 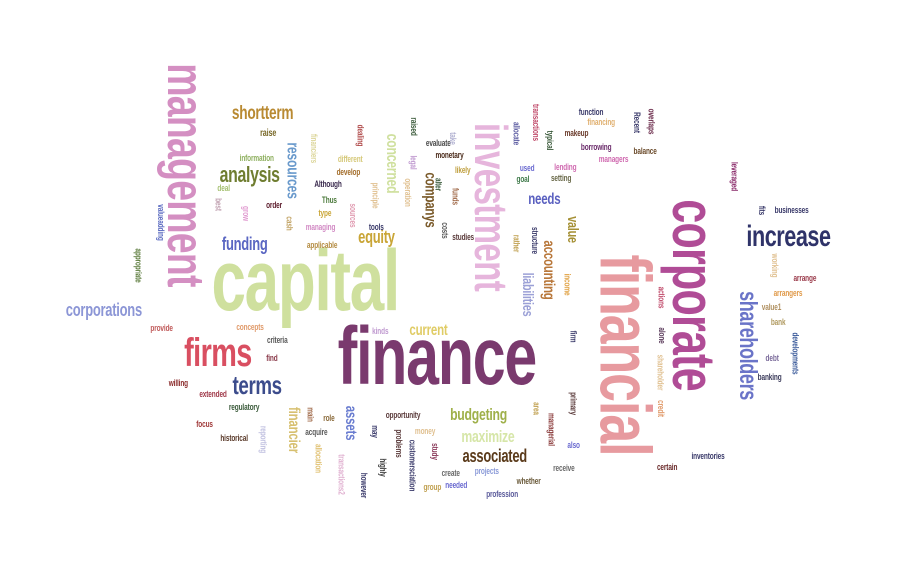 What do you see at coordinates (348, 171) in the screenshot?
I see `word: develop` at bounding box center [348, 171].